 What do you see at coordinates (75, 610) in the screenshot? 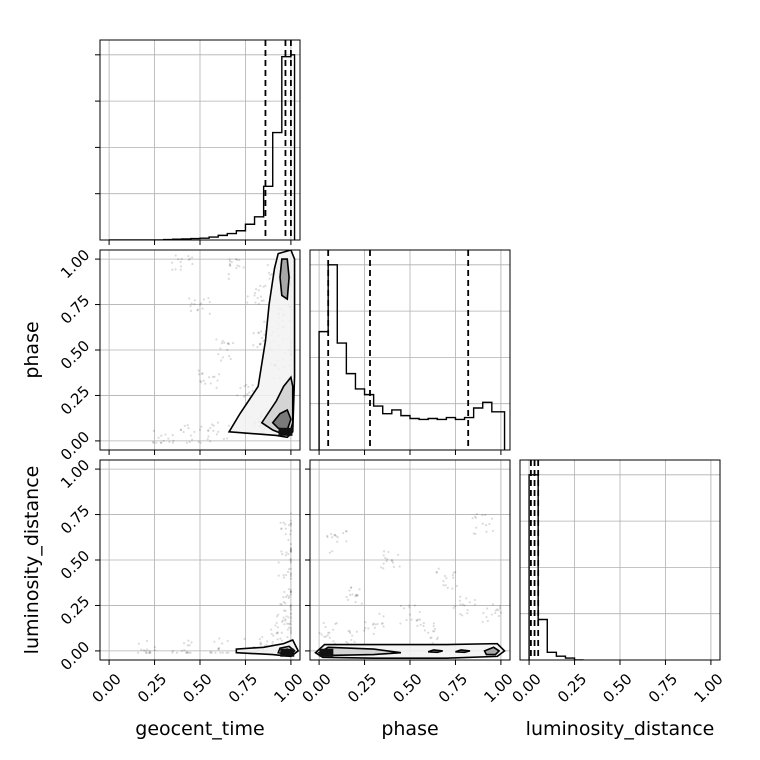
I see `y-tick-label: 0.25` at bounding box center [75, 610].